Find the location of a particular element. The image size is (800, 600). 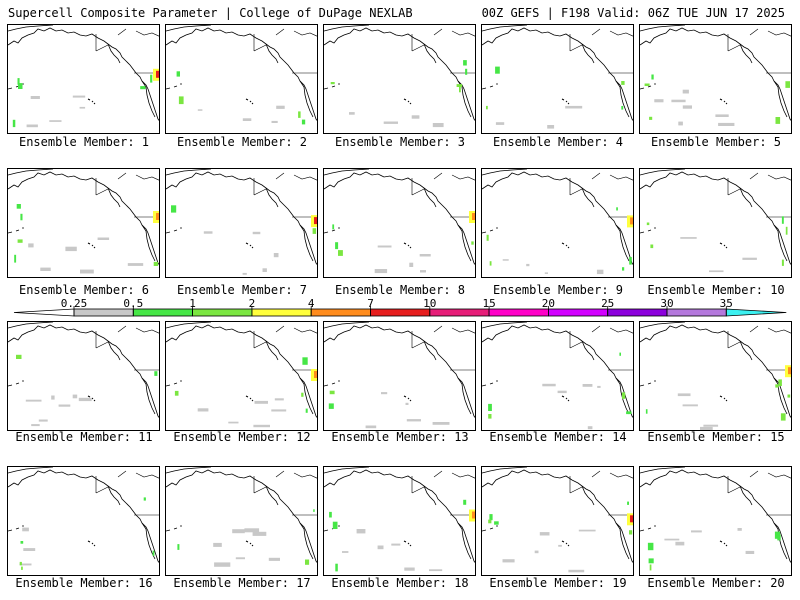

member-number: 10 is located at coordinates (777, 290).